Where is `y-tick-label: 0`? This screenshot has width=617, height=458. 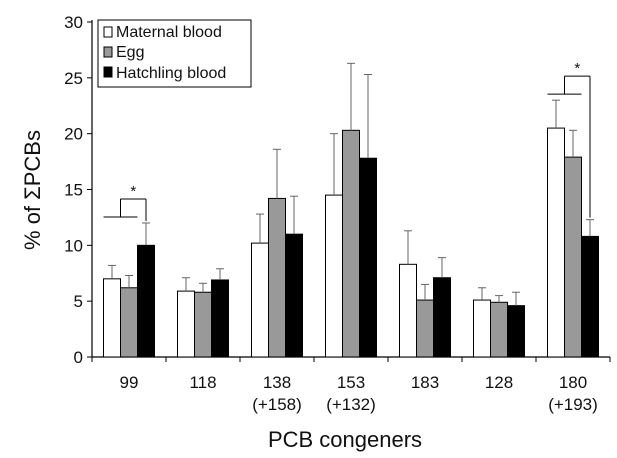
y-tick-label: 0 is located at coordinates (78, 357).